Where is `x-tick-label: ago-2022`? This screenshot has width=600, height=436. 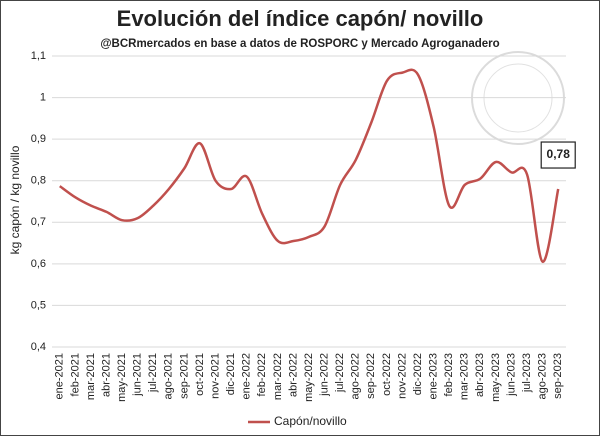
x-tick-label: ago-2022 is located at coordinates (356, 376).